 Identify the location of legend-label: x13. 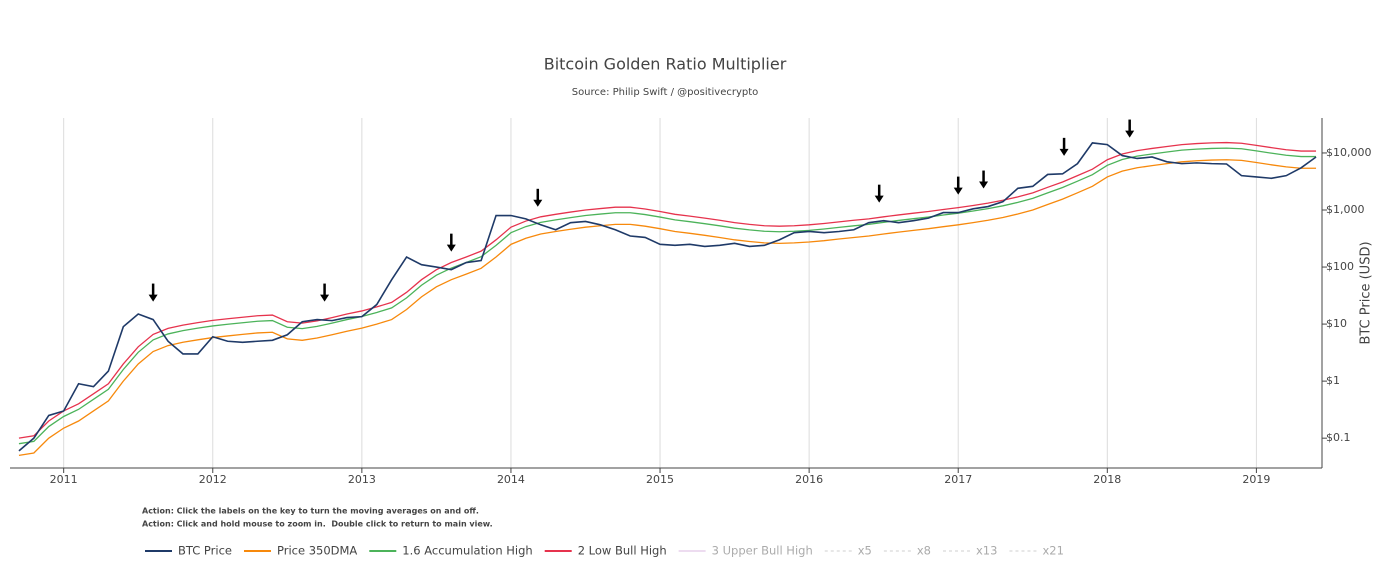
(986, 551).